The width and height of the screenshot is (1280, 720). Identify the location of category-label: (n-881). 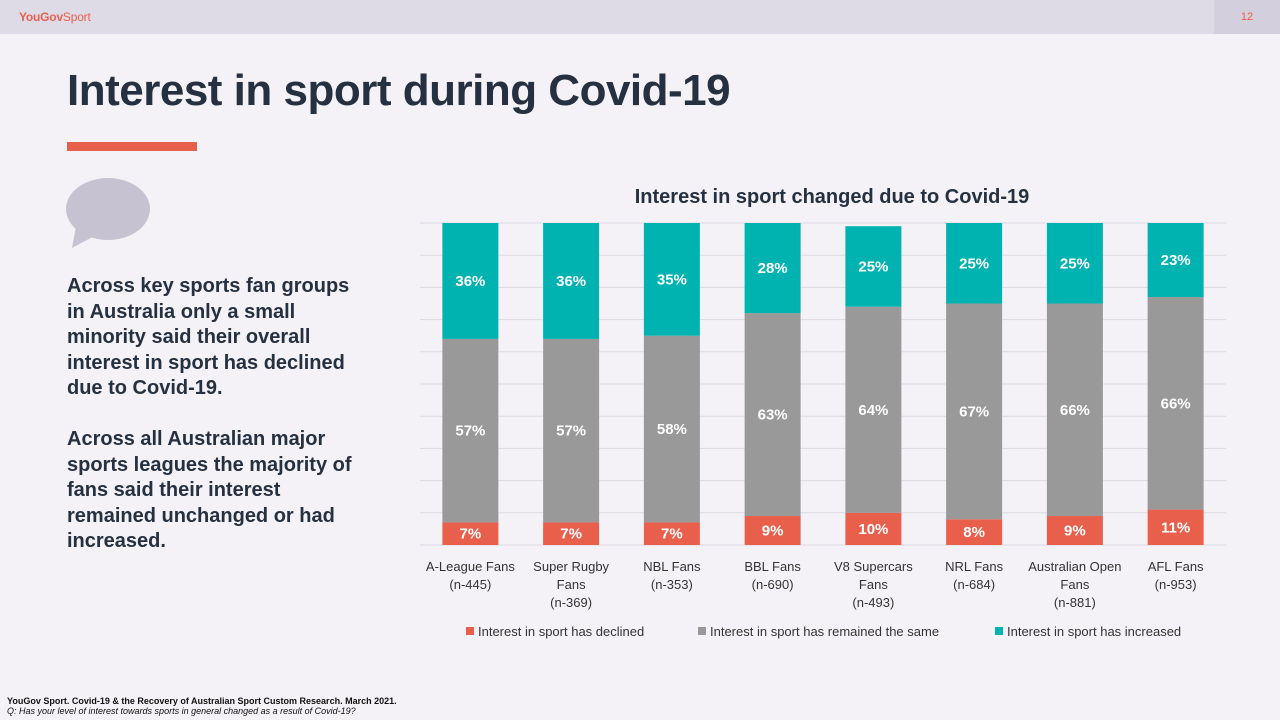
(1075, 602).